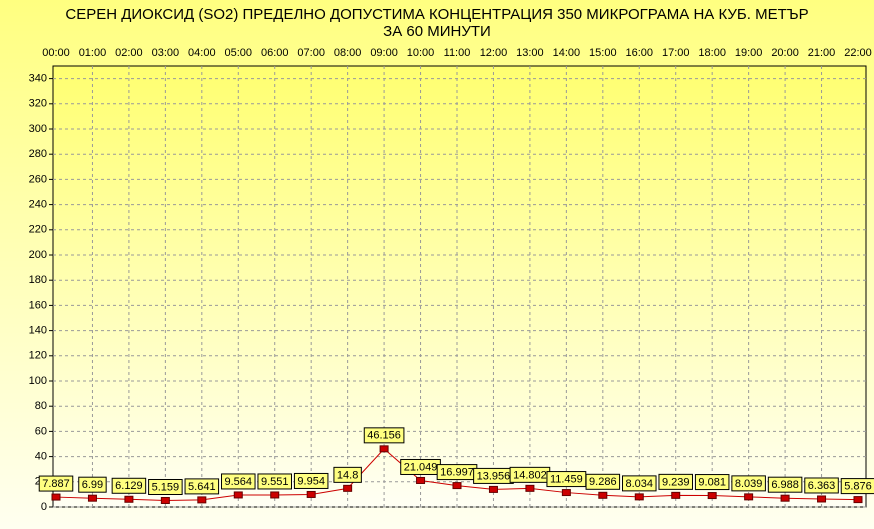 The height and width of the screenshot is (529, 874). I want to click on x-tick-label: 03:00, so click(166, 53).